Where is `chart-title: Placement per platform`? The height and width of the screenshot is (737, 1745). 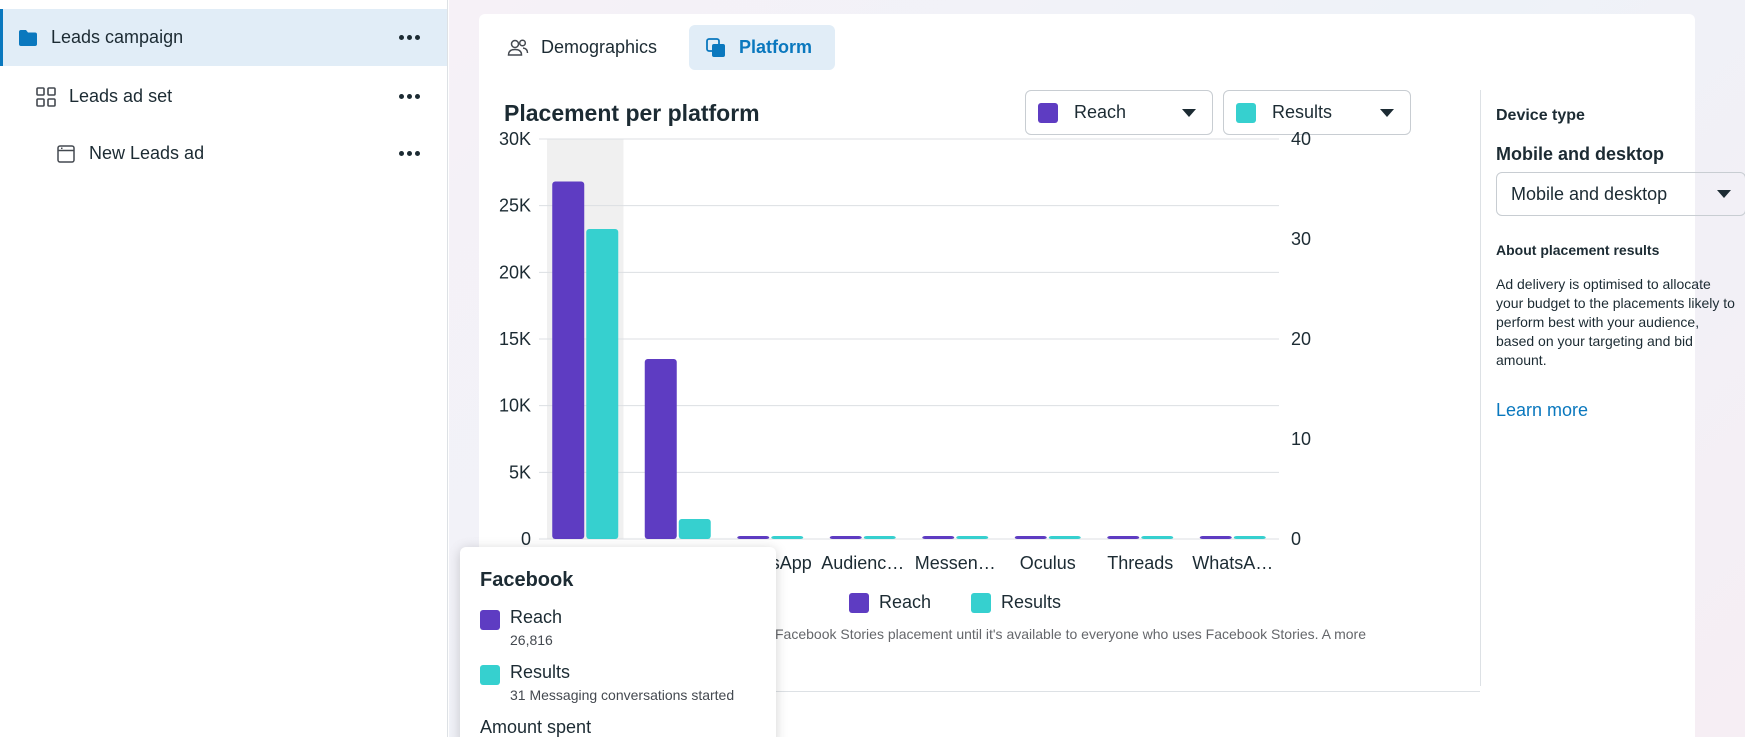
chart-title: Placement per platform is located at coordinates (632, 113).